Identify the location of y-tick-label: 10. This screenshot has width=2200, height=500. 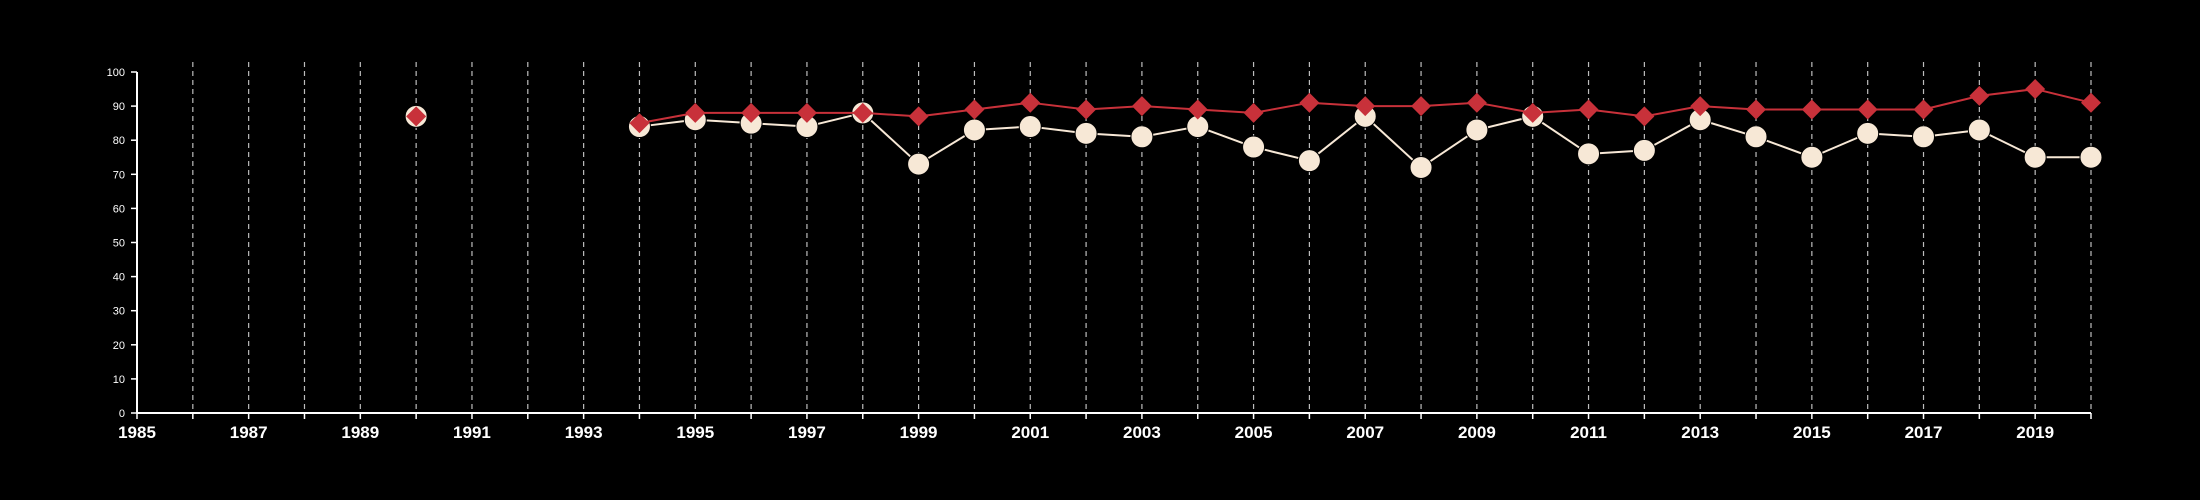
(119, 380).